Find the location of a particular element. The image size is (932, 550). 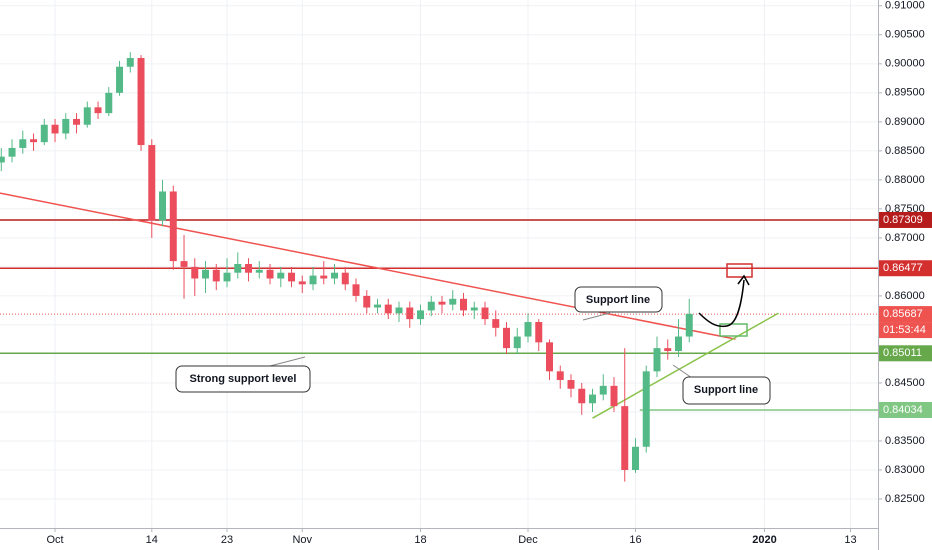

x-tick-label: 13 is located at coordinates (850, 540).